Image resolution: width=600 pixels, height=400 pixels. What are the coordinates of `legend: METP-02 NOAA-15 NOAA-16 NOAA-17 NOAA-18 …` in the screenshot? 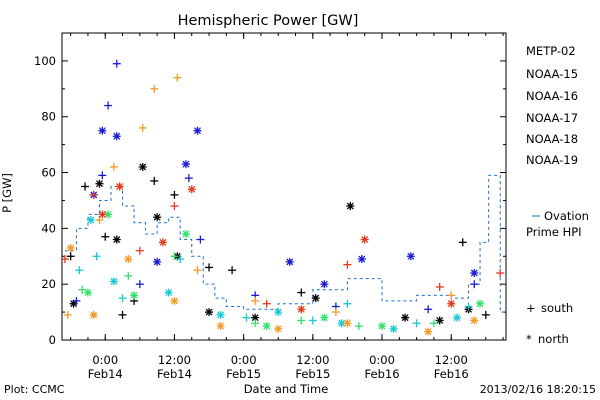 It's located at (557, 195).